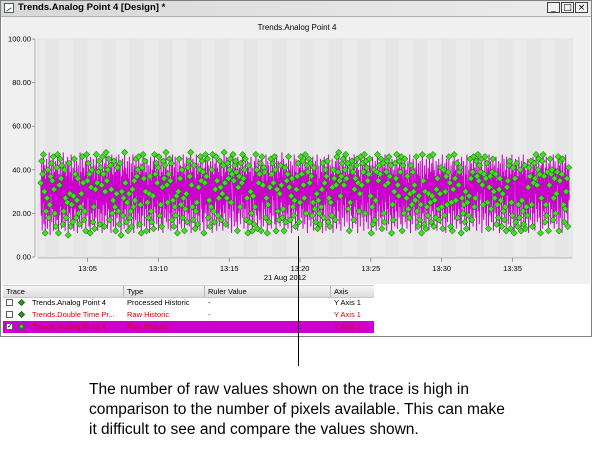 The height and width of the screenshot is (458, 594). Describe the element at coordinates (135, 291) in the screenshot. I see `col-header-type: Type` at that location.